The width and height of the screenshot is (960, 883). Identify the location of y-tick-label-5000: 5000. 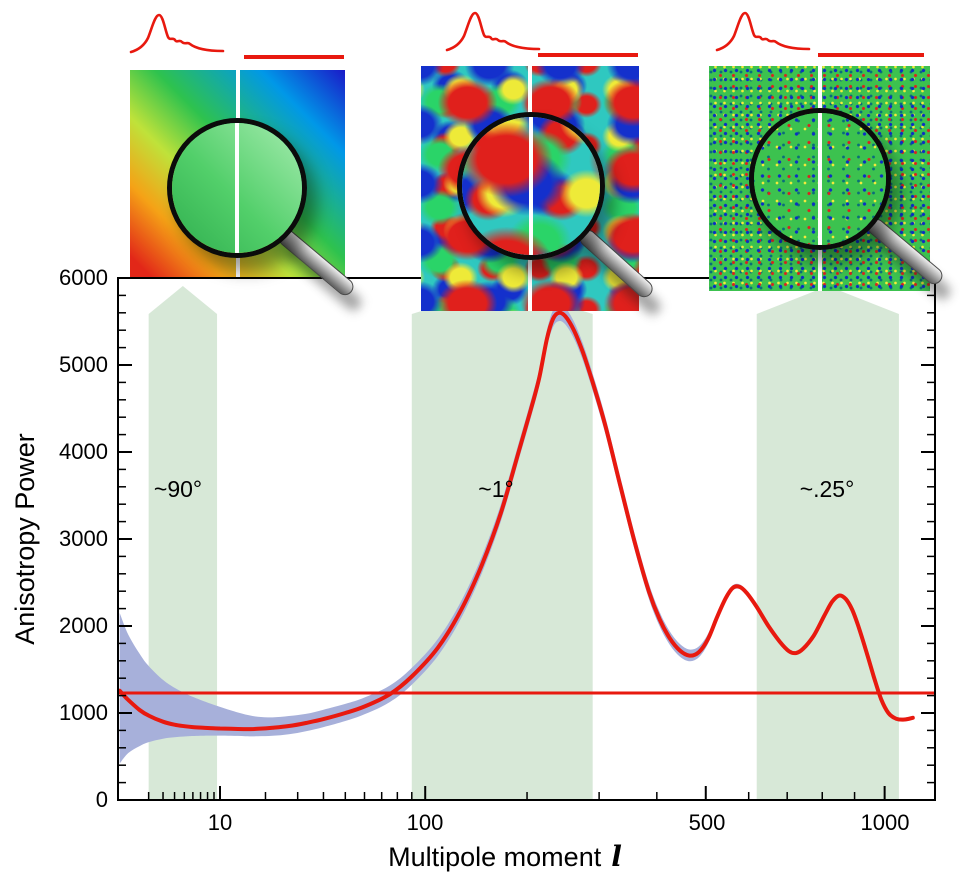
(83, 364).